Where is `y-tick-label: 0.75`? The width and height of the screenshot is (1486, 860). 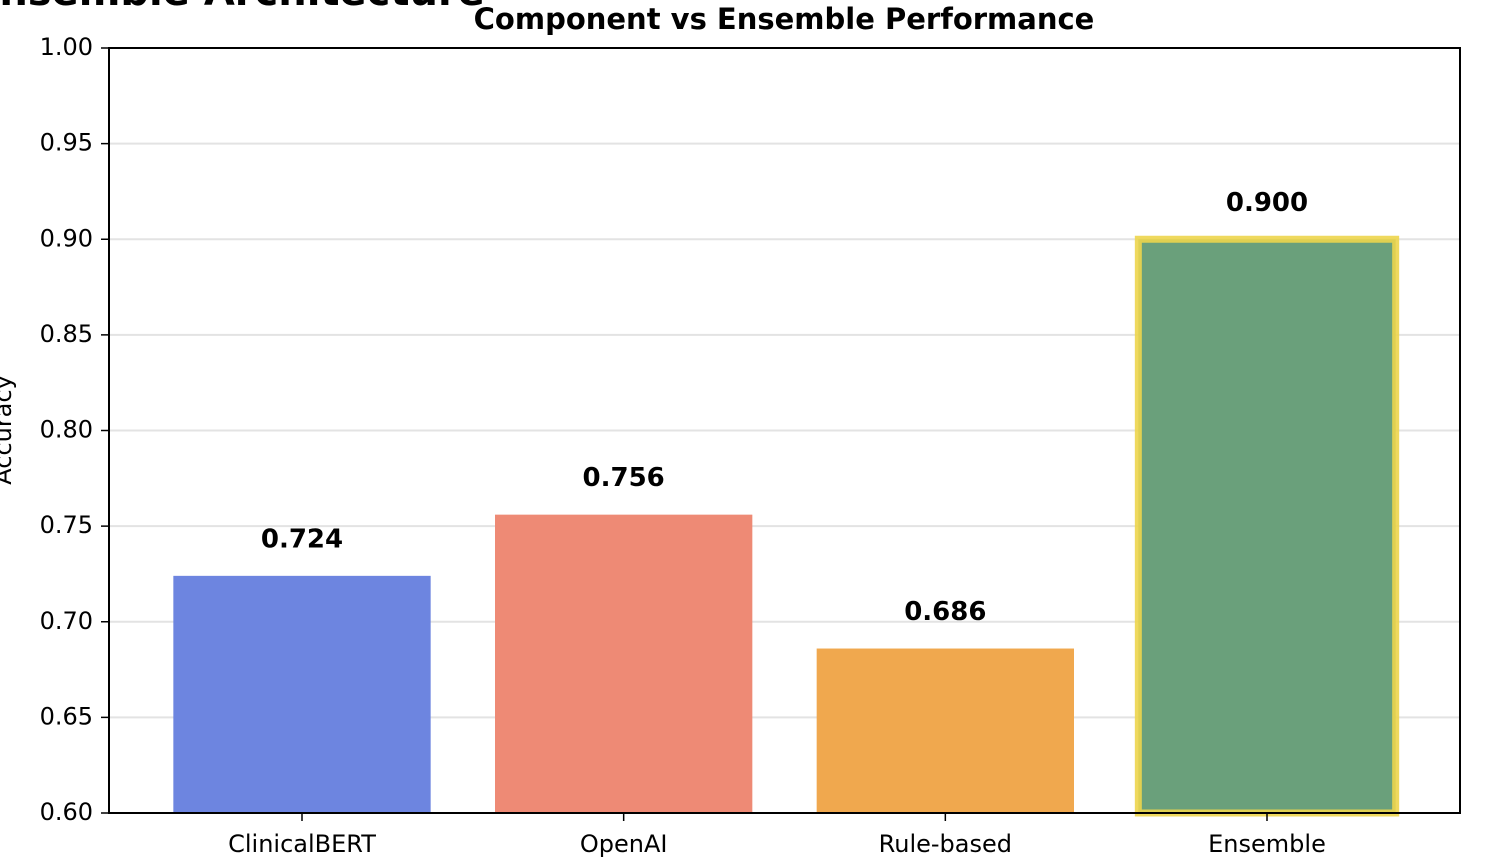
y-tick-label: 0.75 is located at coordinates (66, 525).